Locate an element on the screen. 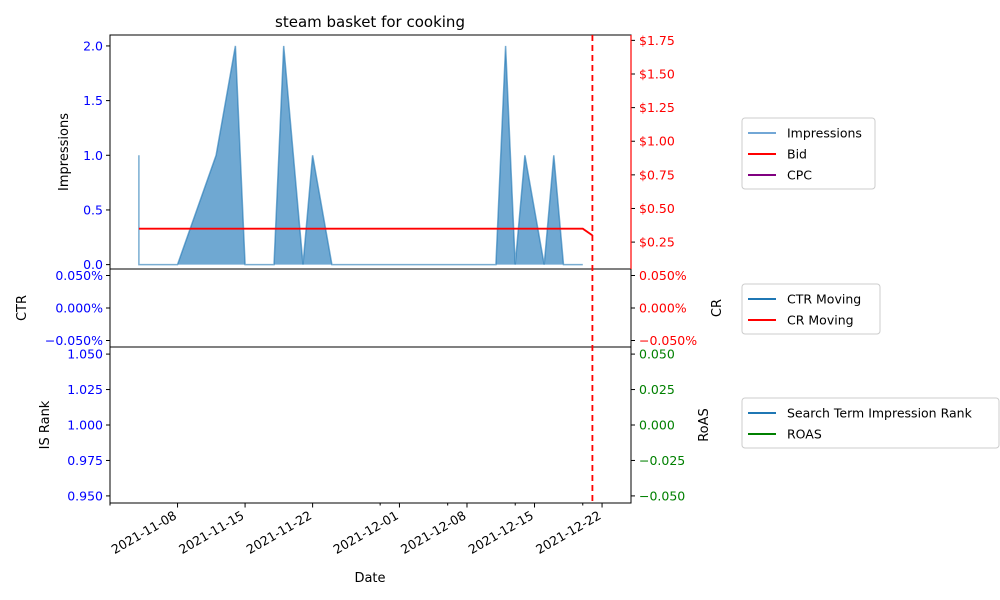 This screenshot has width=1000, height=600. roas-axis-label: RoAS is located at coordinates (704, 425).